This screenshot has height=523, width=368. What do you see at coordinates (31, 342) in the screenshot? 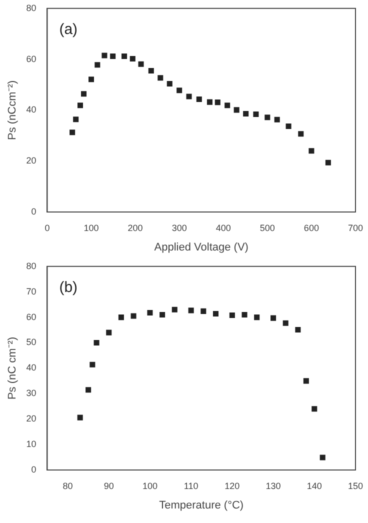
I see `y-tick-label: 50` at bounding box center [31, 342].